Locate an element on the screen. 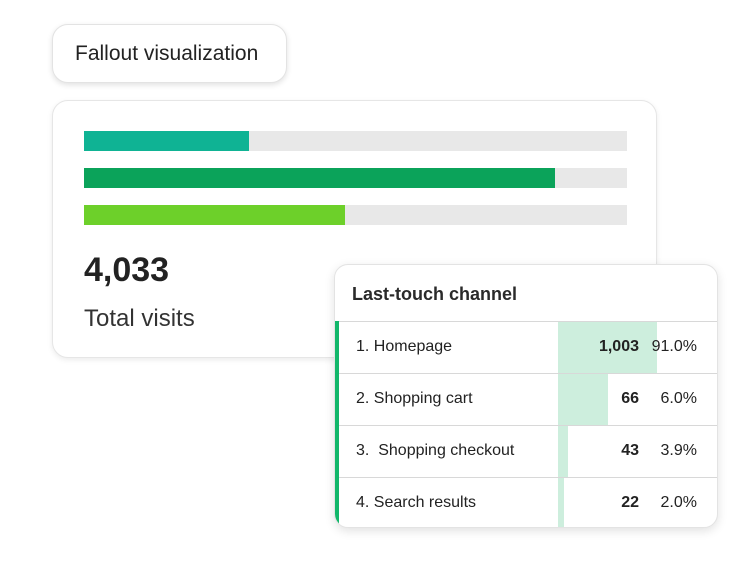 Image resolution: width=750 pixels, height=563 pixels. total-visits-value: 4,033 is located at coordinates (127, 270).